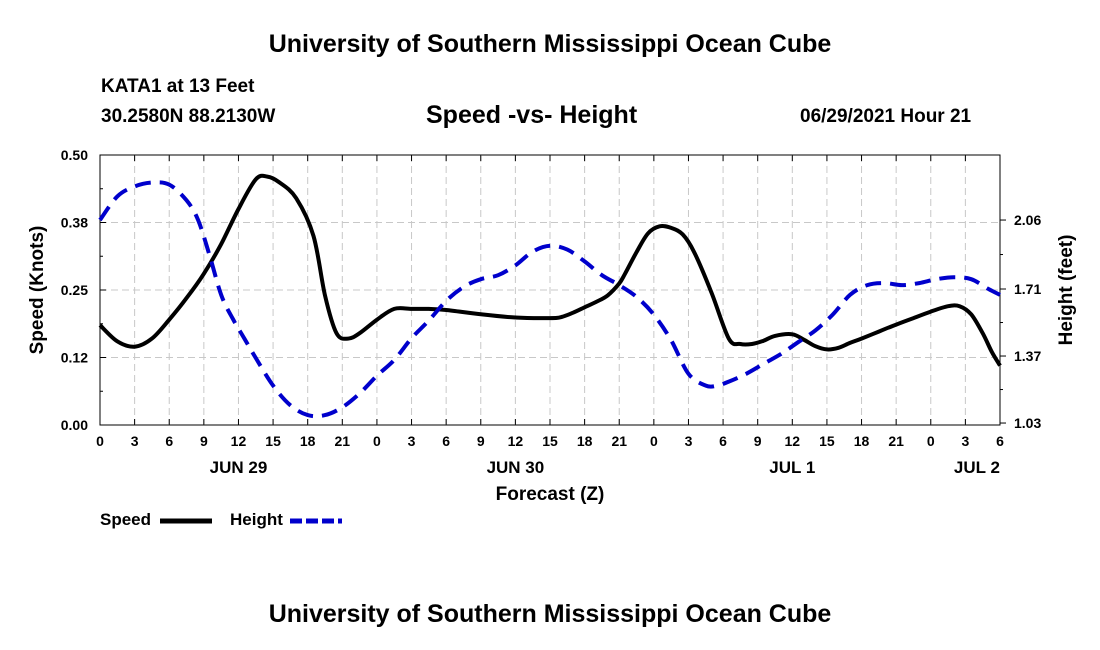  What do you see at coordinates (516, 467) in the screenshot?
I see `x-date-label: JUN 30` at bounding box center [516, 467].